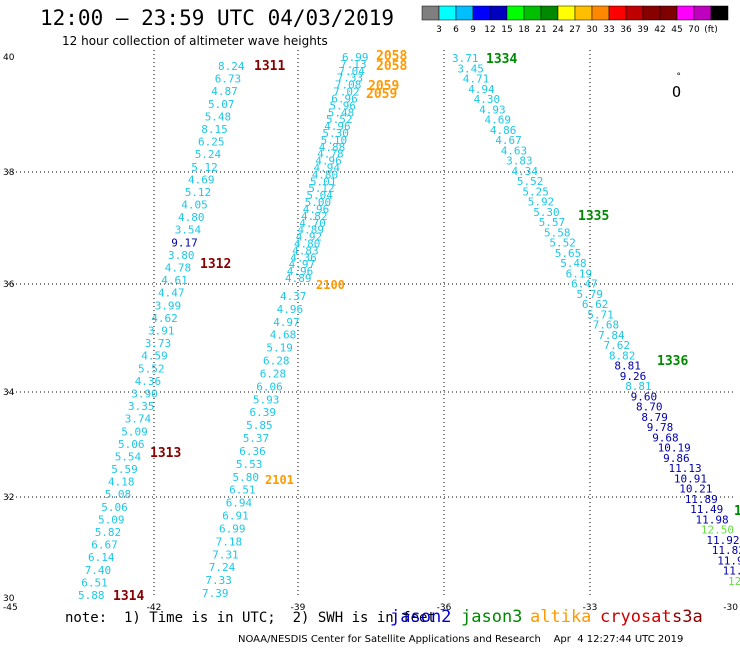  Describe the element at coordinates (561, 617) in the screenshot. I see `legend-altika: altika` at that location.